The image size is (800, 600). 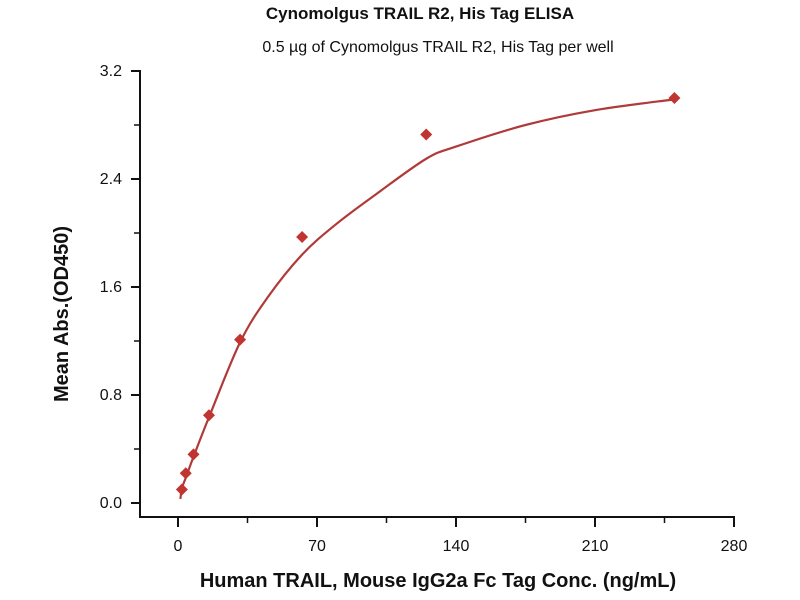 What do you see at coordinates (111, 503) in the screenshot?
I see `y-tick-label: 0.0` at bounding box center [111, 503].